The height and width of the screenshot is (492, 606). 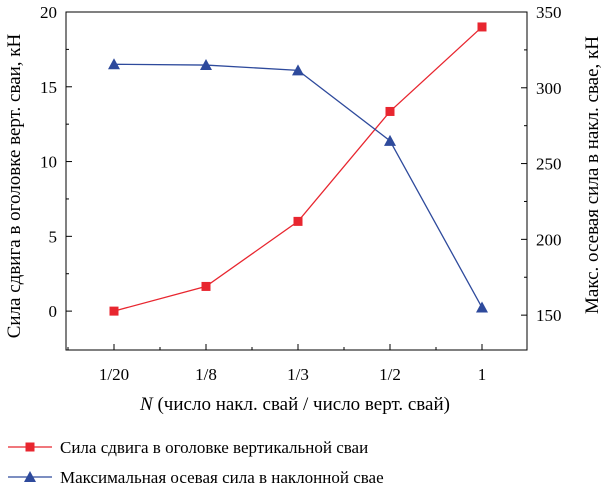 What do you see at coordinates (390, 374) in the screenshot?
I see `x-tick-label: 1/2` at bounding box center [390, 374].